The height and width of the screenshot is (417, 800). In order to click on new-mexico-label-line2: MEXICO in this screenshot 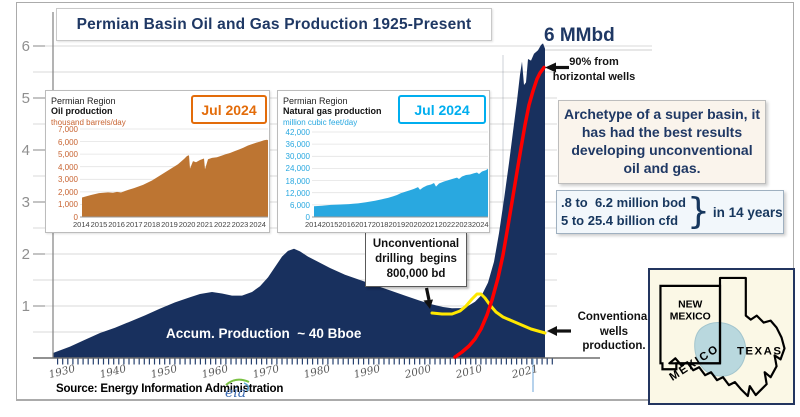, I will do `click(690, 317)`.